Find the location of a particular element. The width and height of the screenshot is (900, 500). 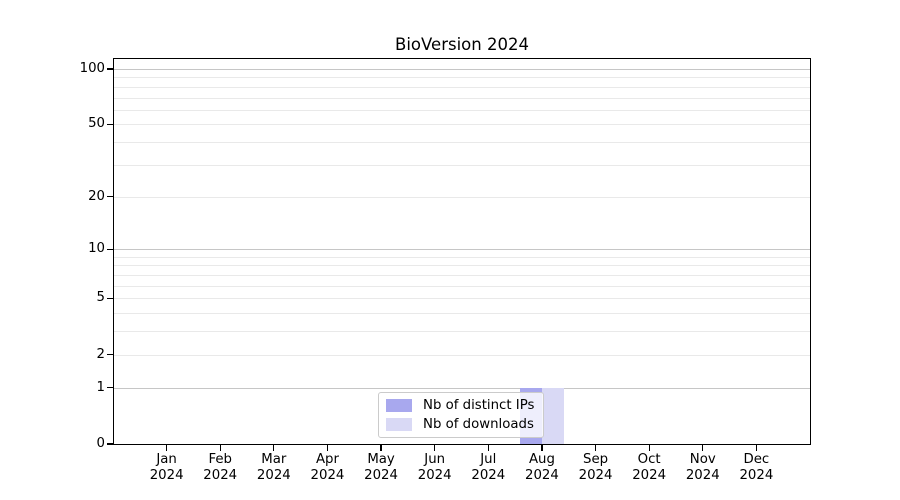

legend-label-distinct-ips: Nb of distinct IPs is located at coordinates (479, 405).